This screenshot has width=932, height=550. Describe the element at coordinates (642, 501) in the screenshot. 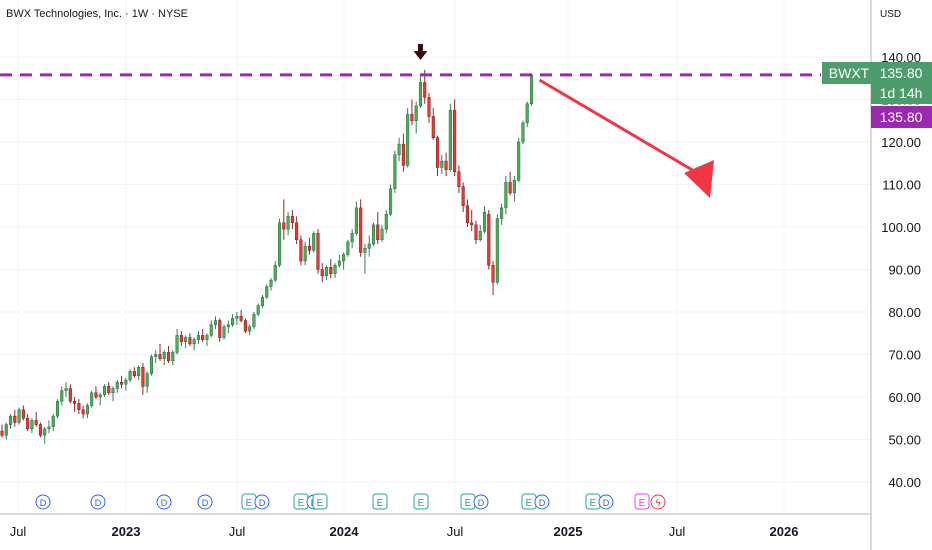

I see `upcoming-earnings-marker` at that location.